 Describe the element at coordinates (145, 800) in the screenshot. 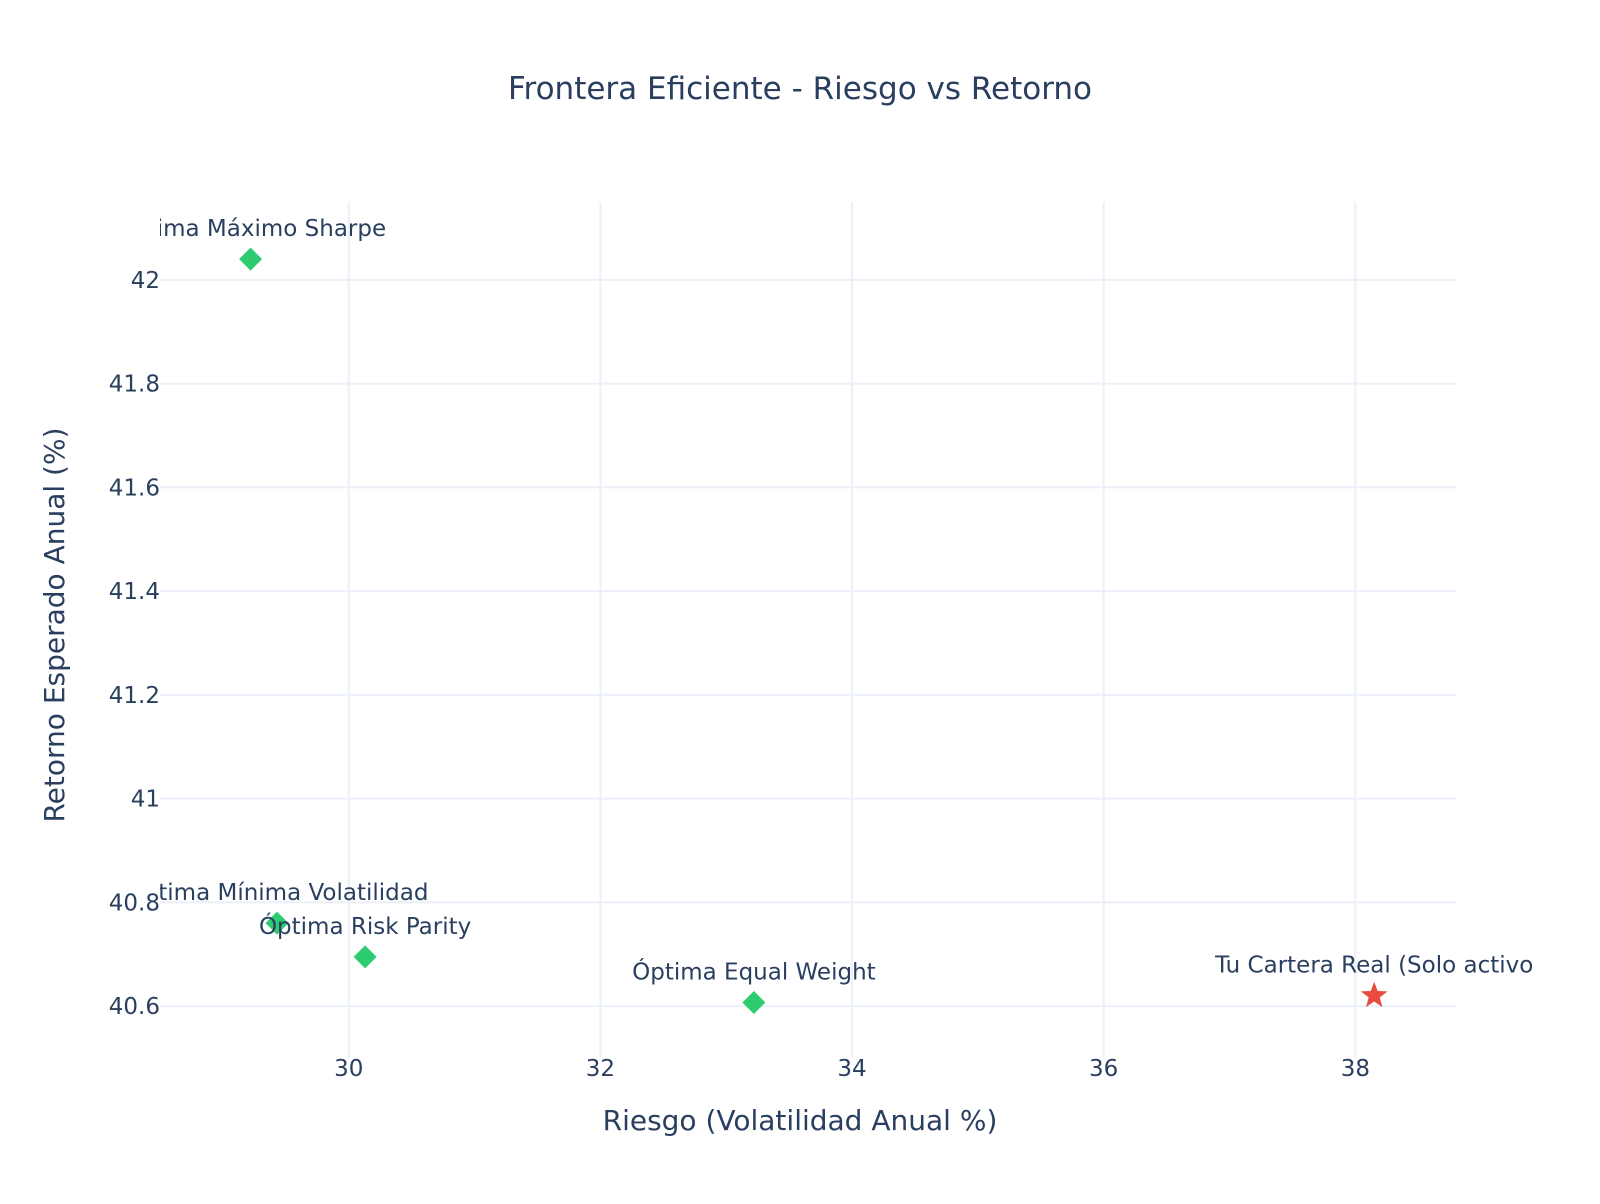

I see `y-tick-label: 41` at that location.